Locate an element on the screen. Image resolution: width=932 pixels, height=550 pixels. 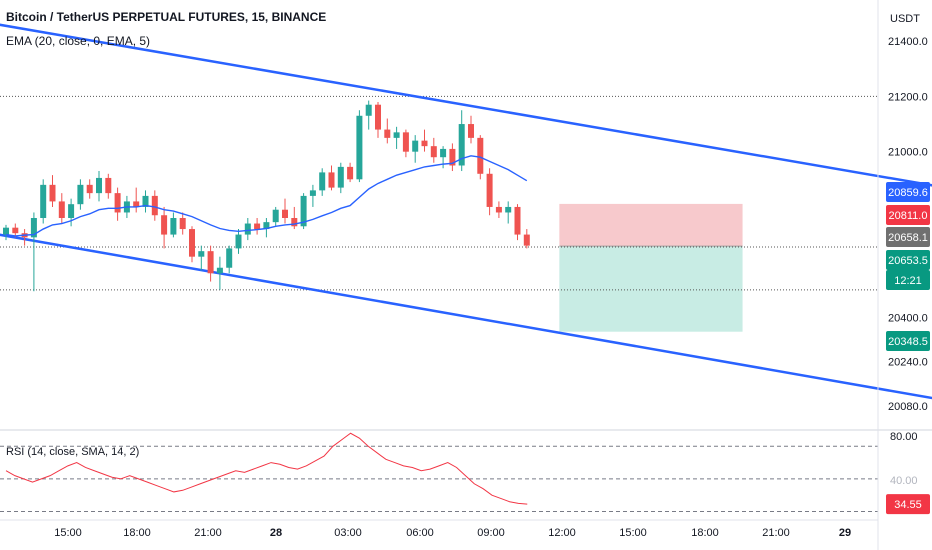
price-tick: 20240.0 is located at coordinates (908, 363).